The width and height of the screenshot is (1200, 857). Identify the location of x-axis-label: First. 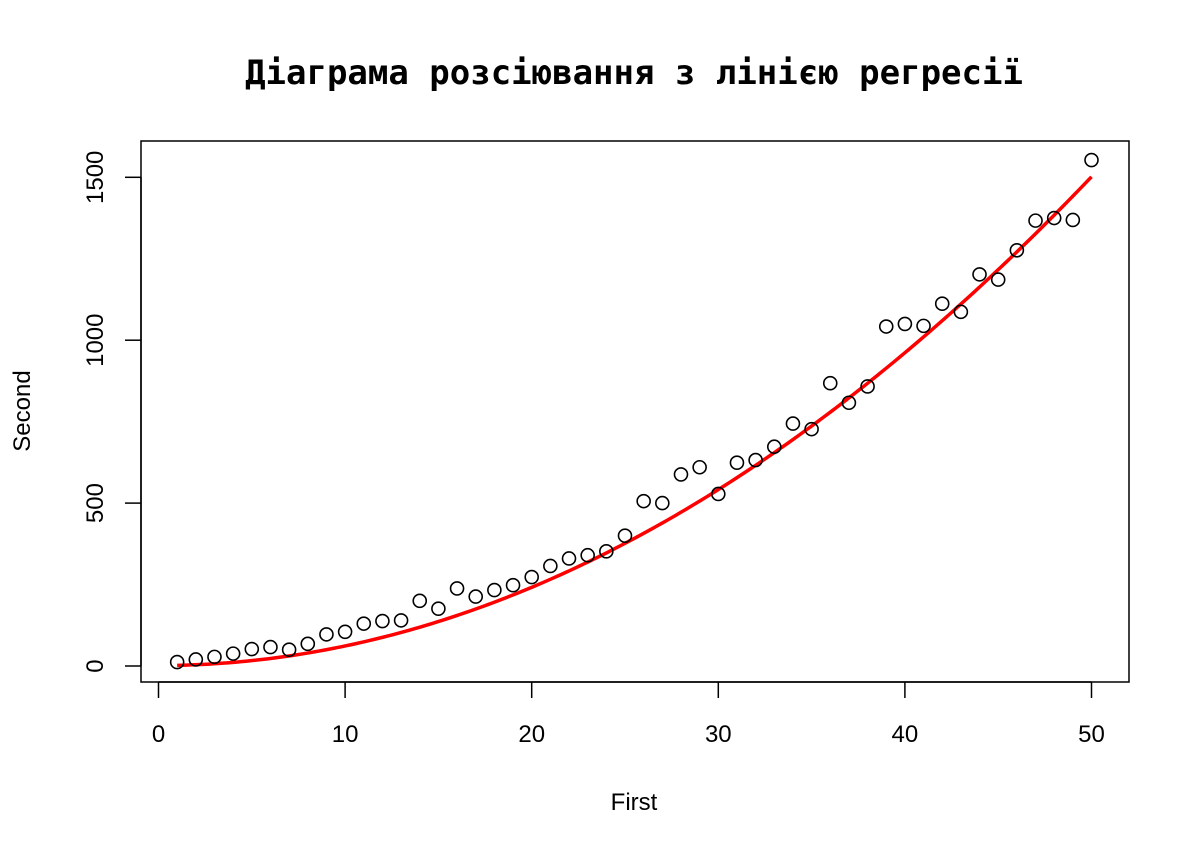
(634, 802).